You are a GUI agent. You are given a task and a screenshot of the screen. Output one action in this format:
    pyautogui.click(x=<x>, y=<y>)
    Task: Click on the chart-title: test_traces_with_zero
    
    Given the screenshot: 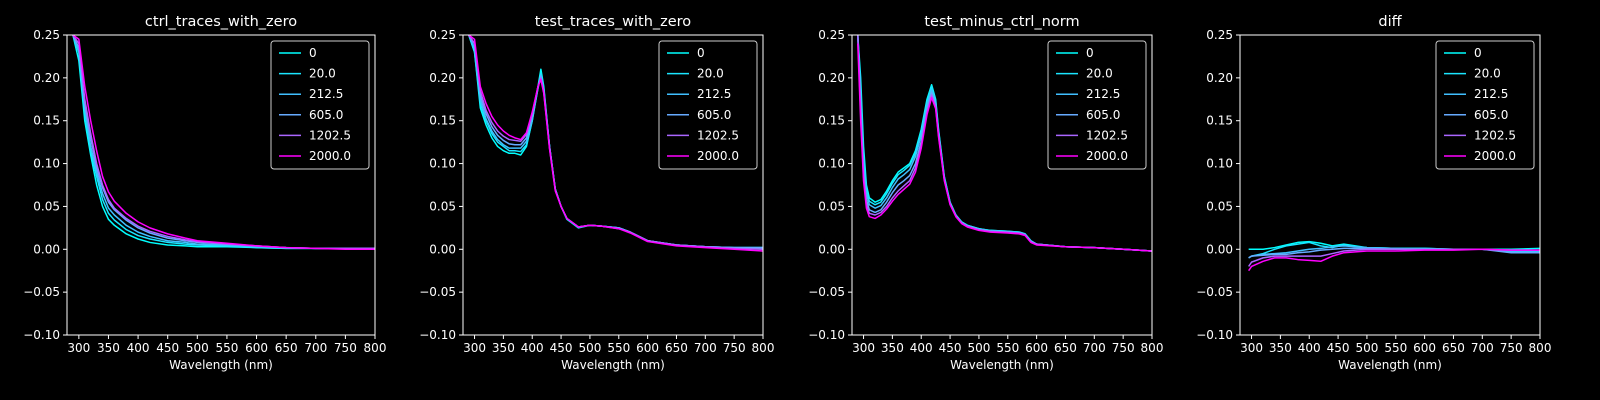 What is the action you would take?
    pyautogui.click(x=613, y=22)
    